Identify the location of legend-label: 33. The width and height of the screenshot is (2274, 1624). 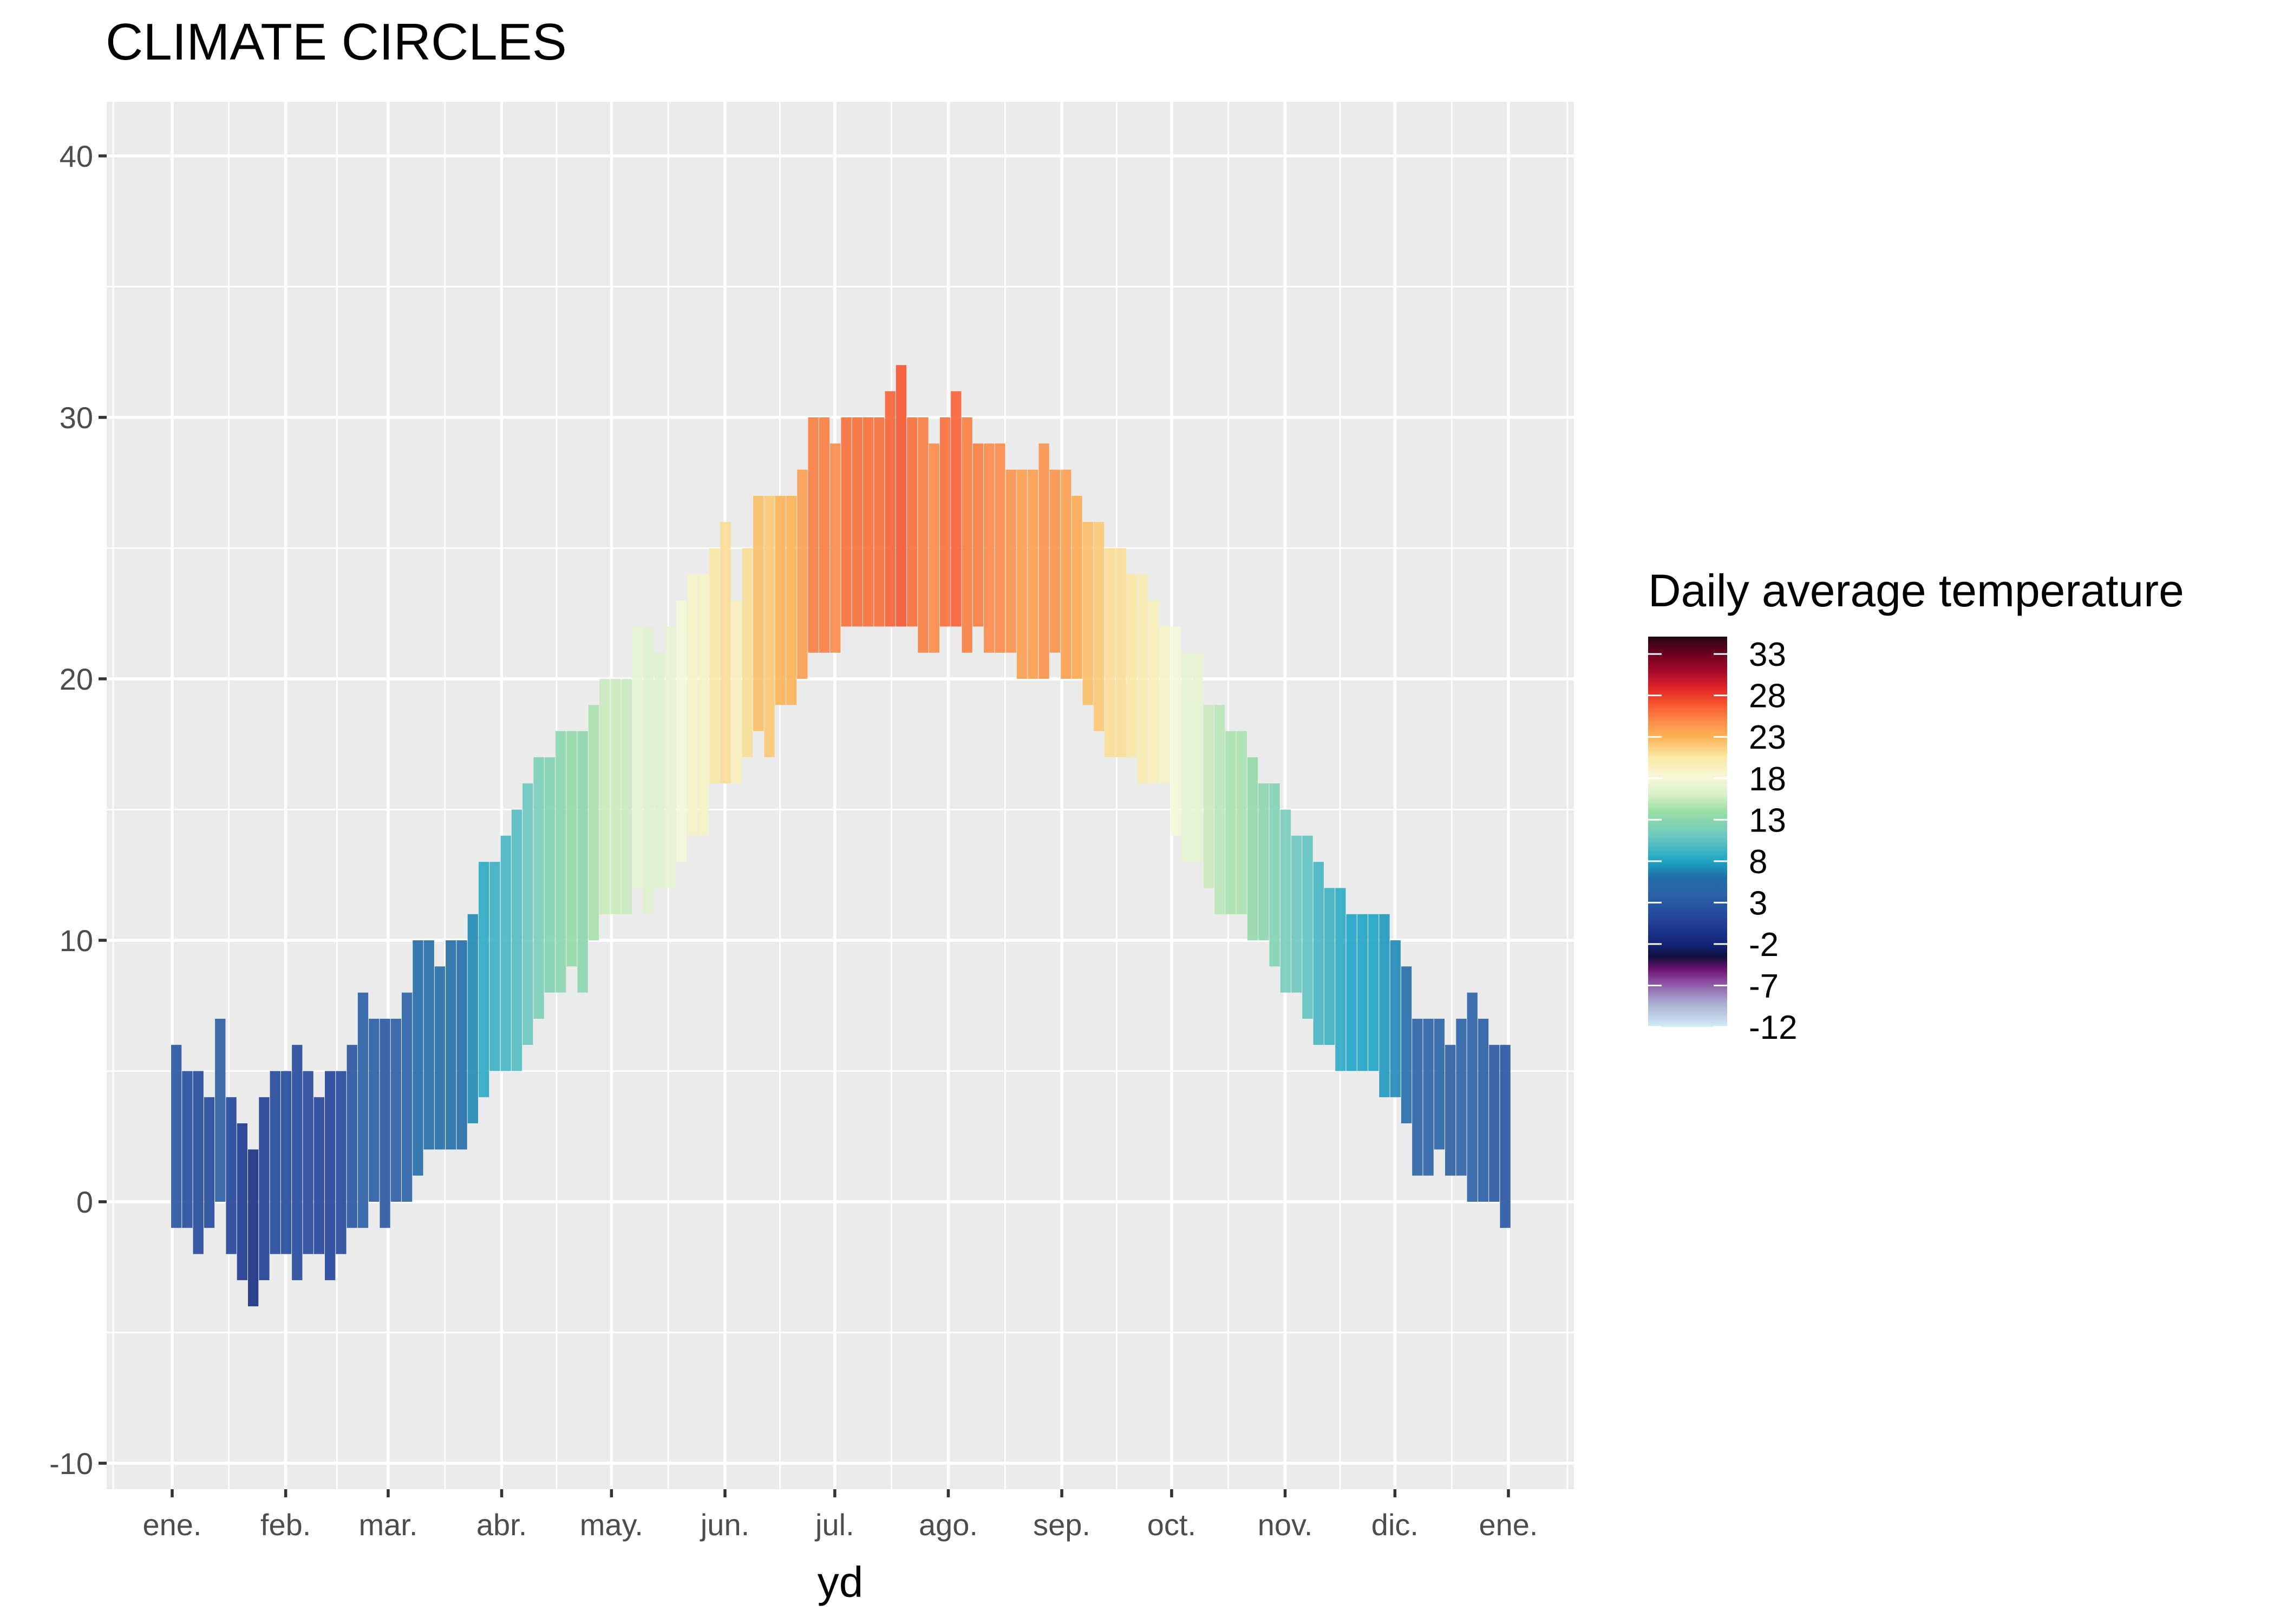
(1768, 655).